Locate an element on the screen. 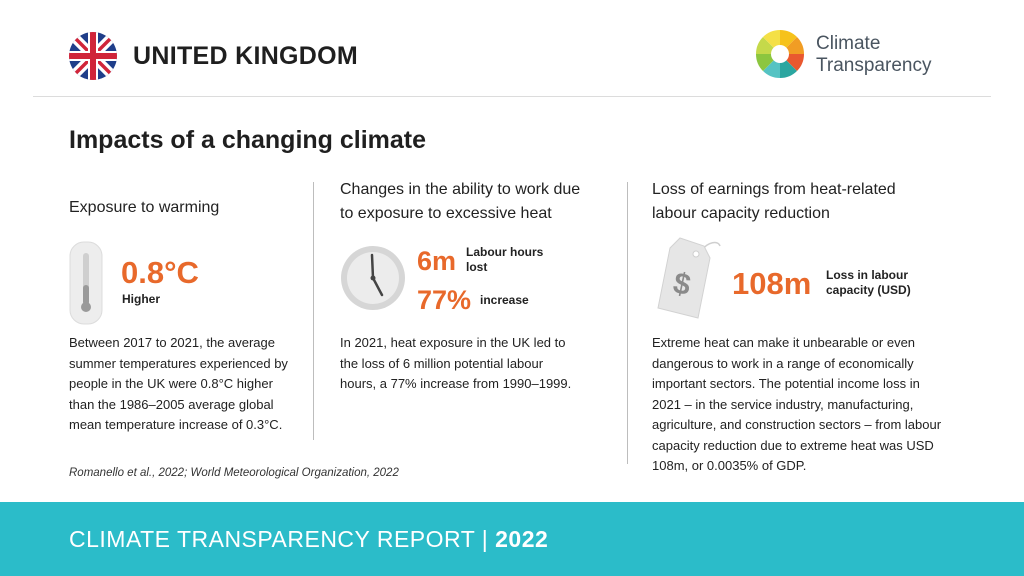  footer: CLIMATE TRANSPARENCY REPORT | 2022 is located at coordinates (512, 539).